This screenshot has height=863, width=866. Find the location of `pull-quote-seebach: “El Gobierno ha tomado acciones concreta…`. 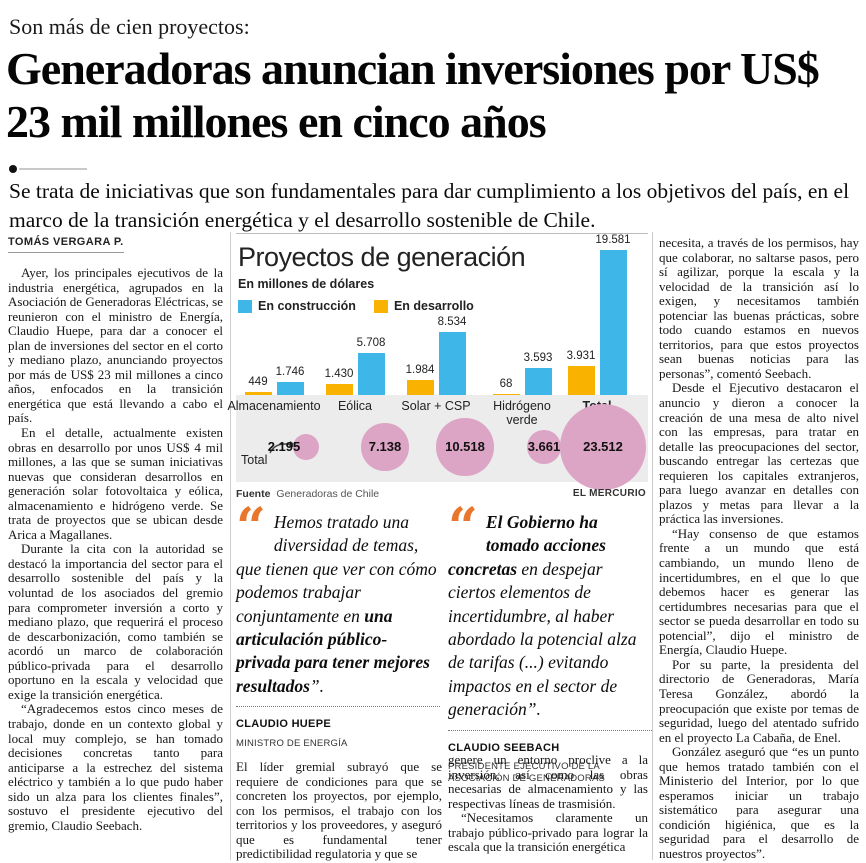

pull-quote-seebach: “El Gobierno ha tomado acciones concreta… is located at coordinates (550, 641).